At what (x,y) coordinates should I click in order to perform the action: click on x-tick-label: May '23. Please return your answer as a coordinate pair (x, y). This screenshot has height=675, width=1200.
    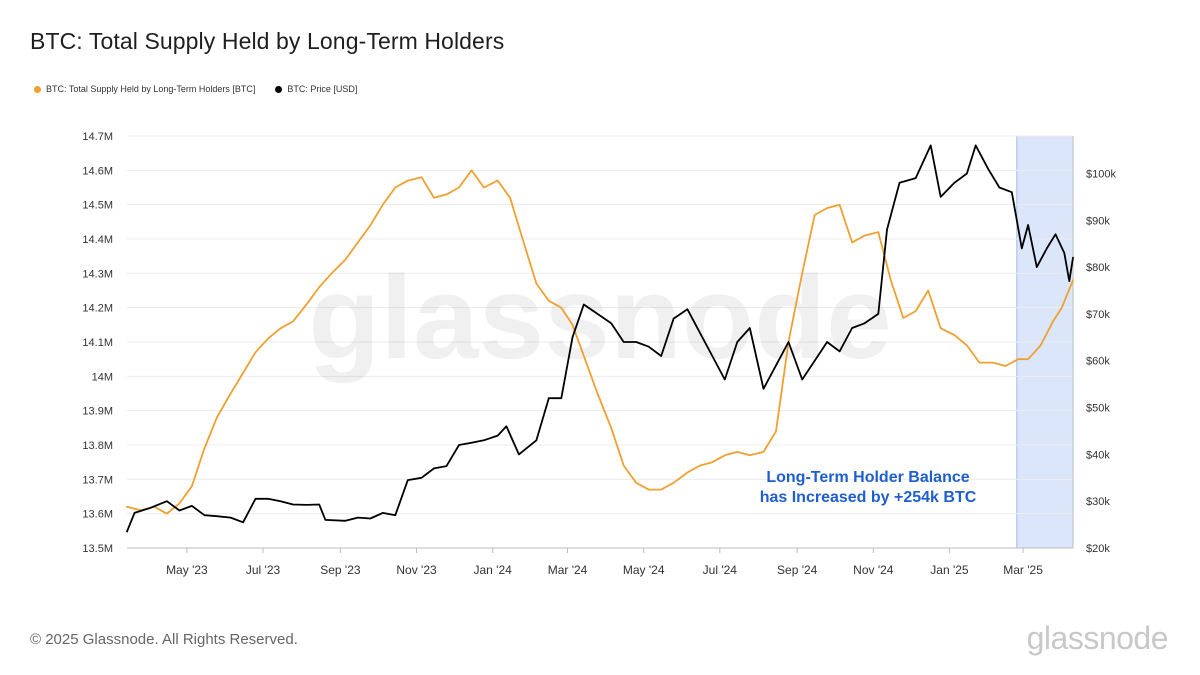
    Looking at the image, I should click on (187, 570).